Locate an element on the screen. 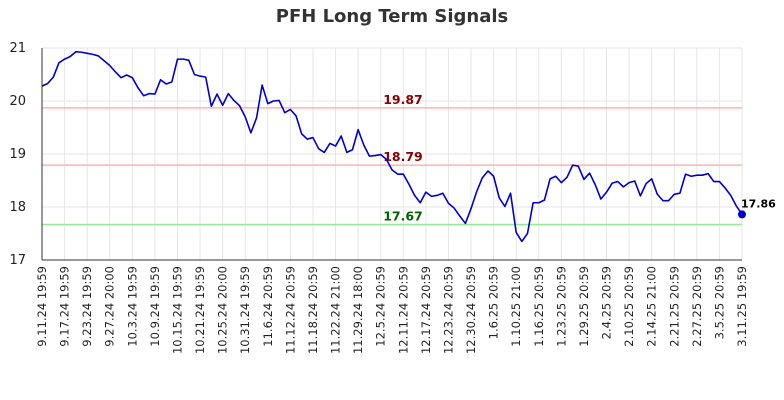 The width and height of the screenshot is (784, 400). x-tick-label: 10.31.24 19:59 is located at coordinates (245, 310).